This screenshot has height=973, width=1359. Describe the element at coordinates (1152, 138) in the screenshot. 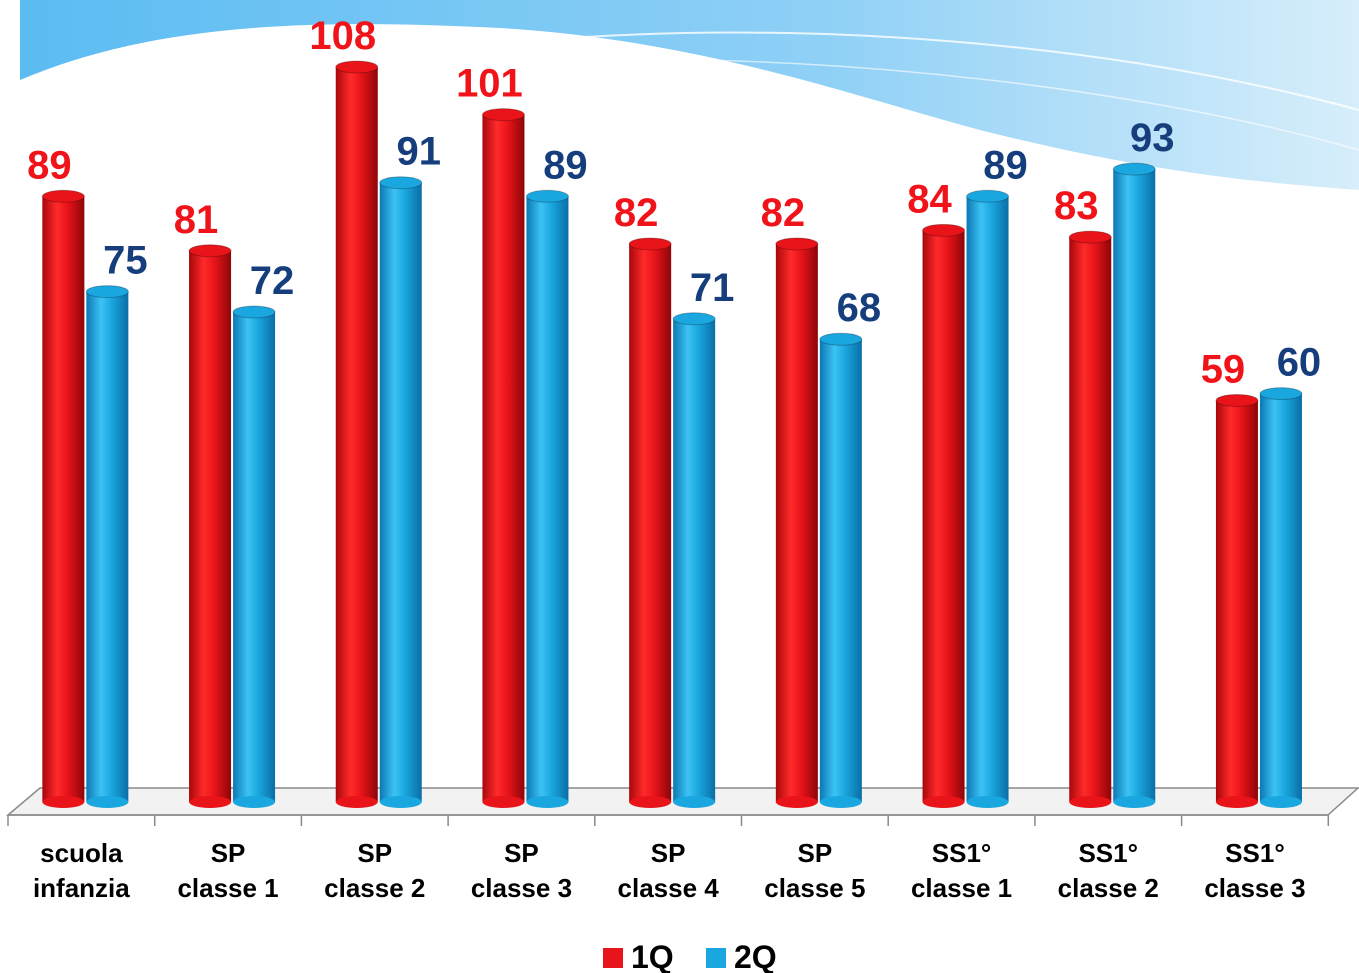

I see `value-label-2Q-7: 93` at that location.